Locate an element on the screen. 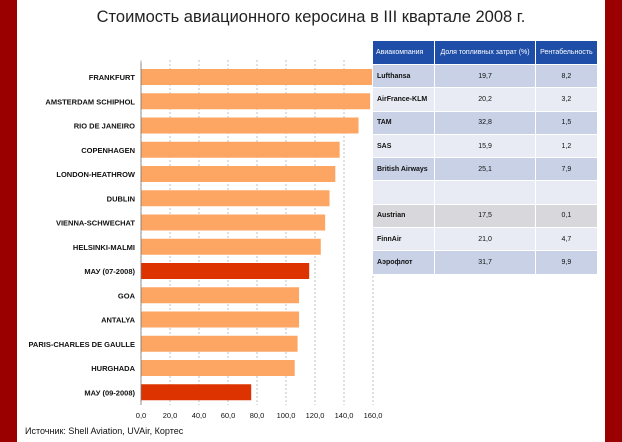 The width and height of the screenshot is (622, 442). table-row: SAS 15,9 1,2 is located at coordinates (485, 146).